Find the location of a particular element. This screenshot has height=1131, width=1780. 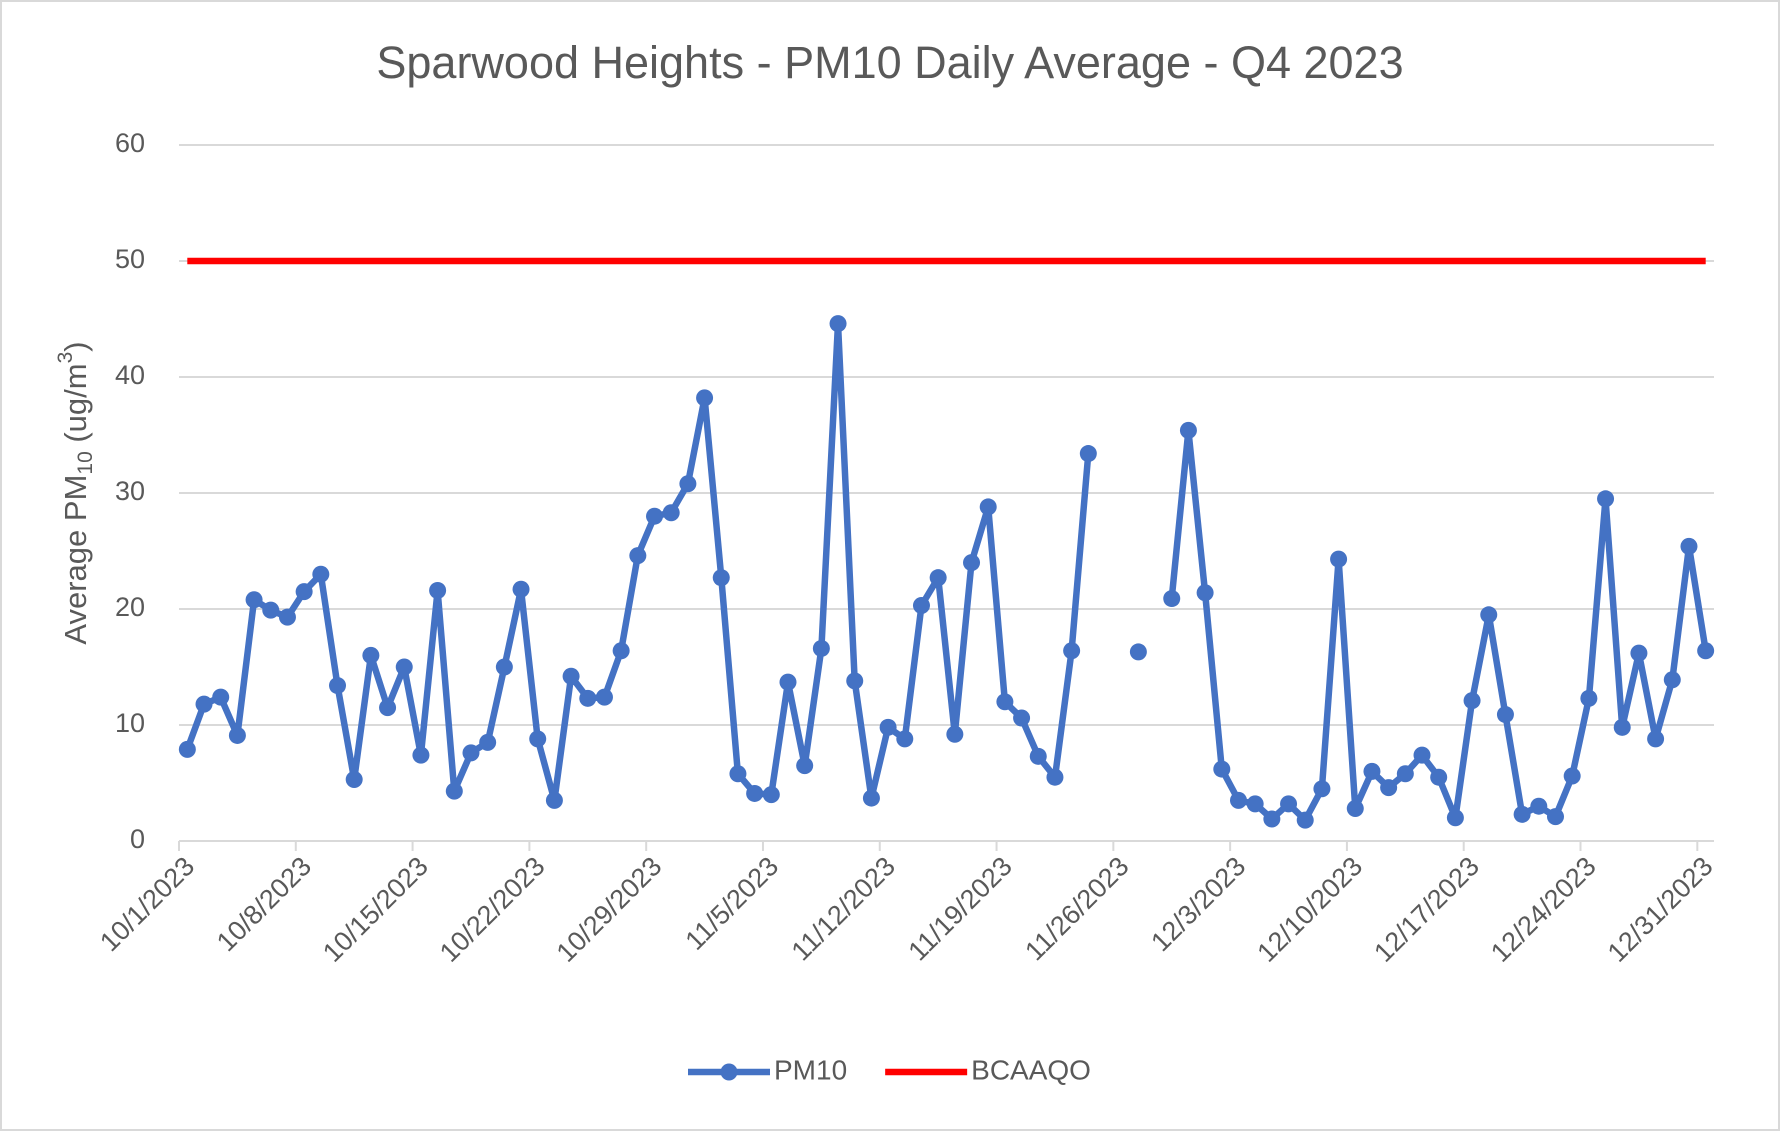

legend-marker is located at coordinates (729, 1072).